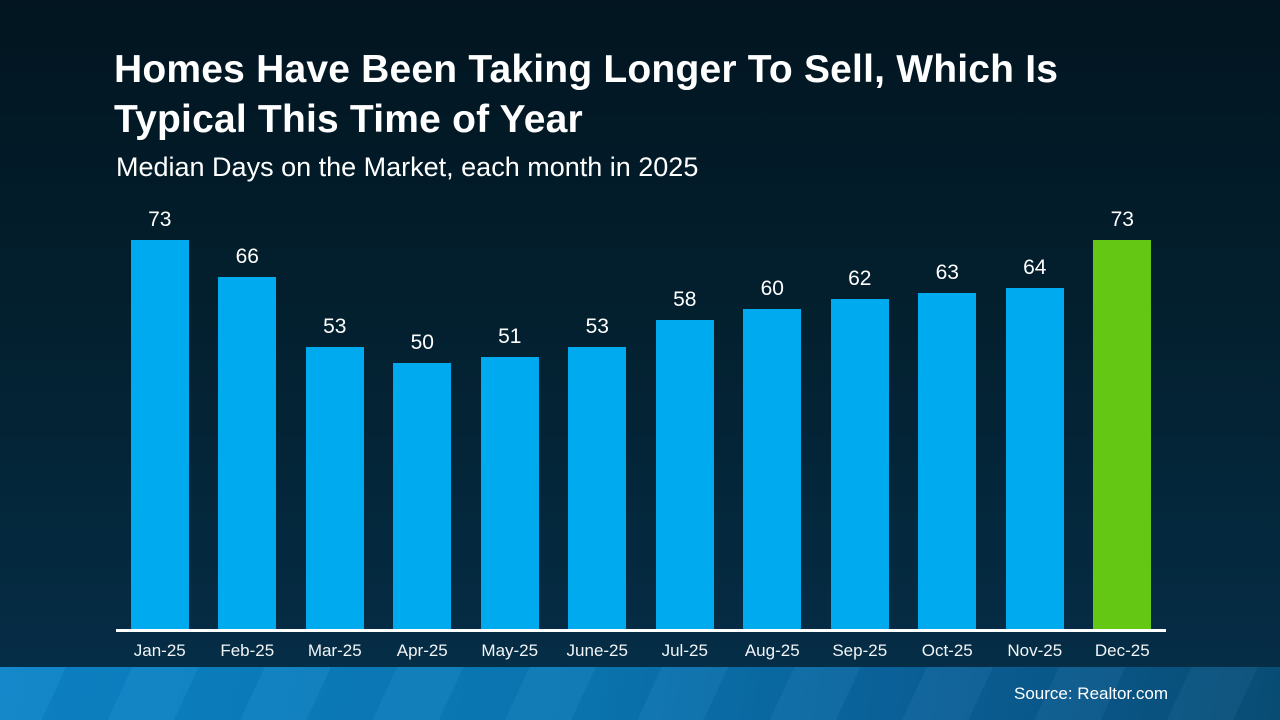 The image size is (1280, 720). I want to click on value-label: 60, so click(772, 288).